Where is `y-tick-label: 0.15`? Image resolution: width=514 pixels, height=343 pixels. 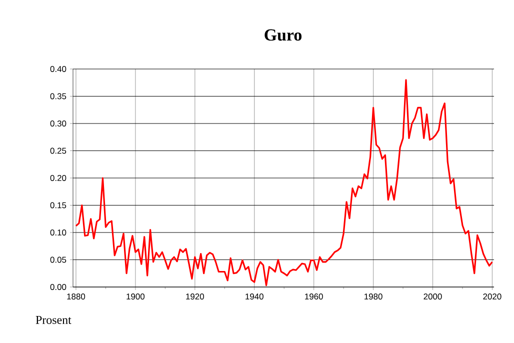 y-tick-label: 0.15 is located at coordinates (58, 205).